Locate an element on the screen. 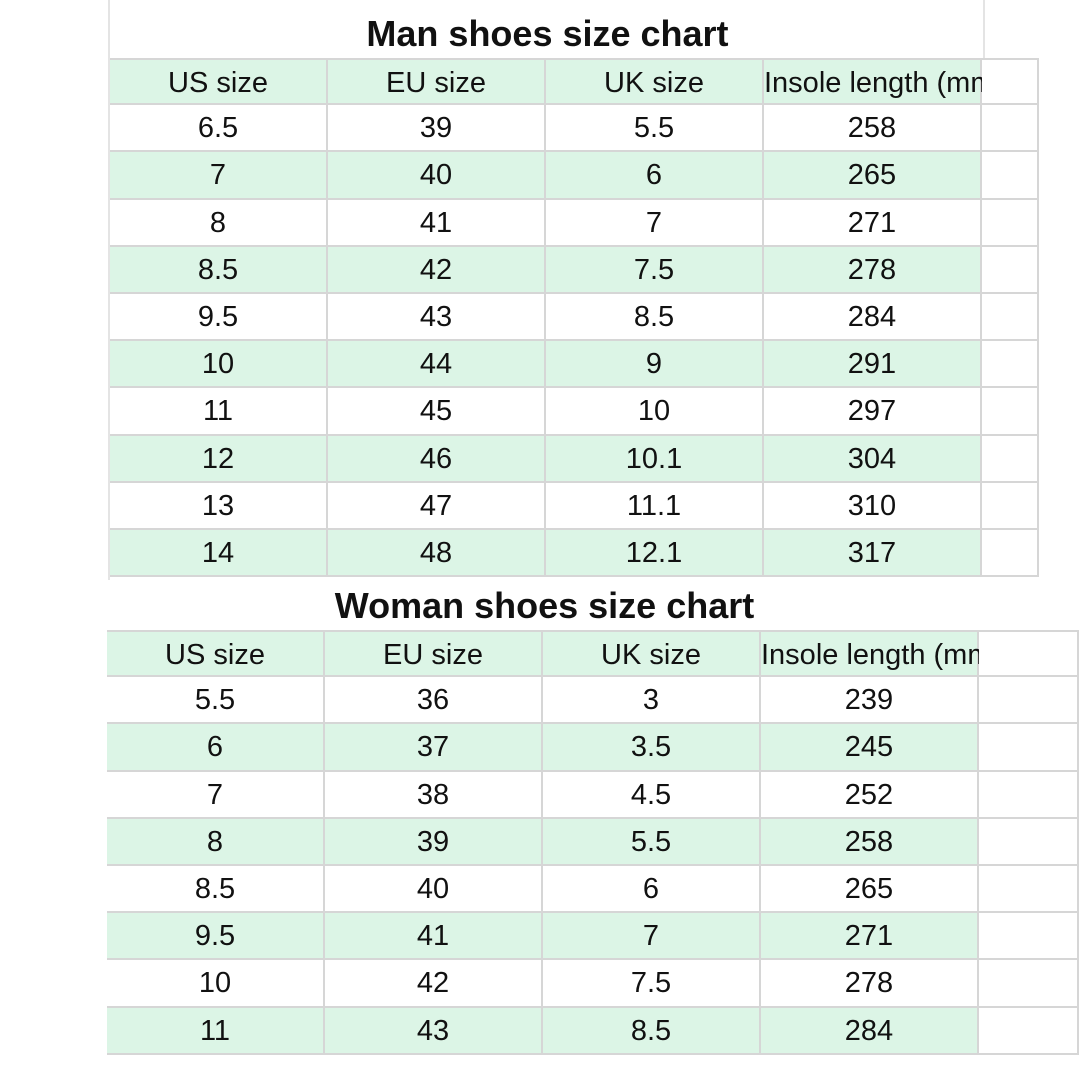 The width and height of the screenshot is (1080, 1080). table-row: 8.5 40 6 265 is located at coordinates (593, 890).